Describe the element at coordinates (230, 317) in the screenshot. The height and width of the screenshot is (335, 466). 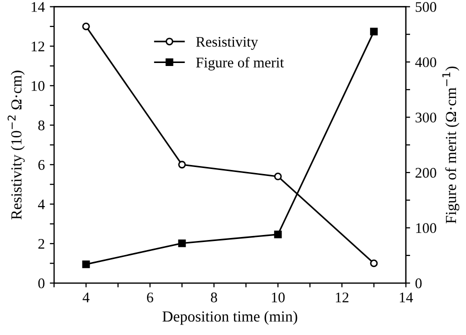
I see `x-axis-title: Deposition time (min)` at that location.